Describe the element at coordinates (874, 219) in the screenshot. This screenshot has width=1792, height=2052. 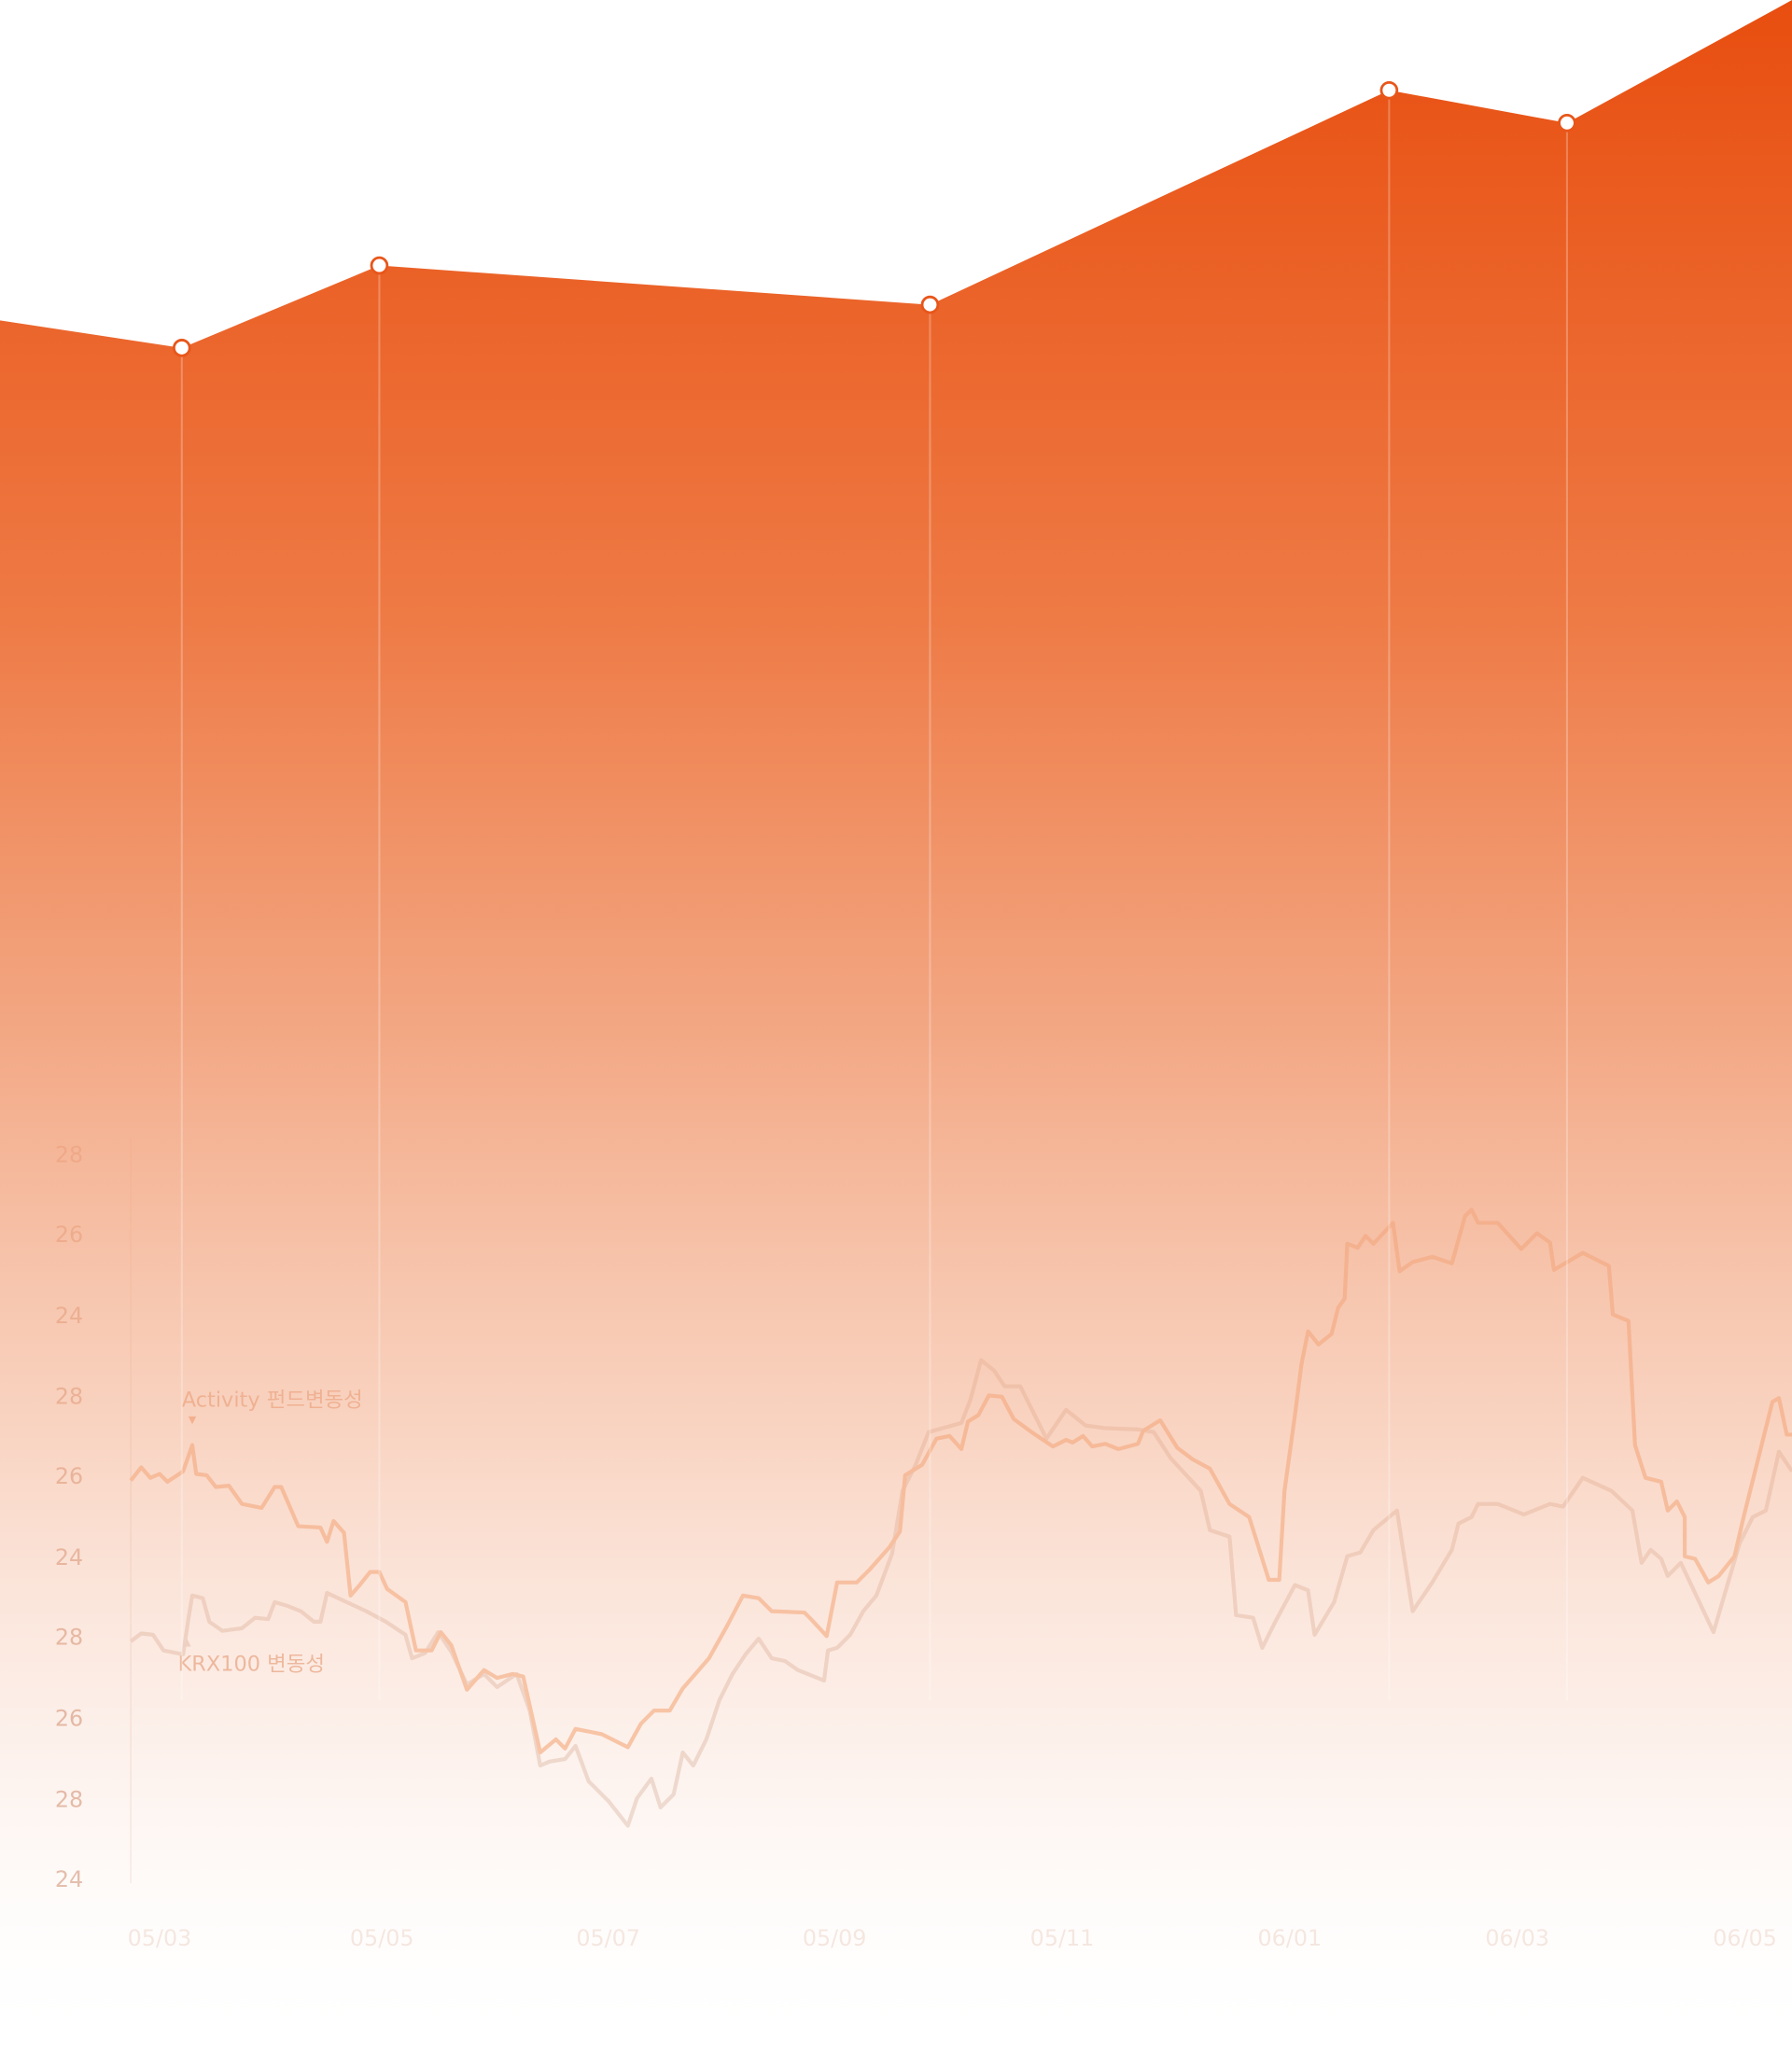
I see `points` at that location.